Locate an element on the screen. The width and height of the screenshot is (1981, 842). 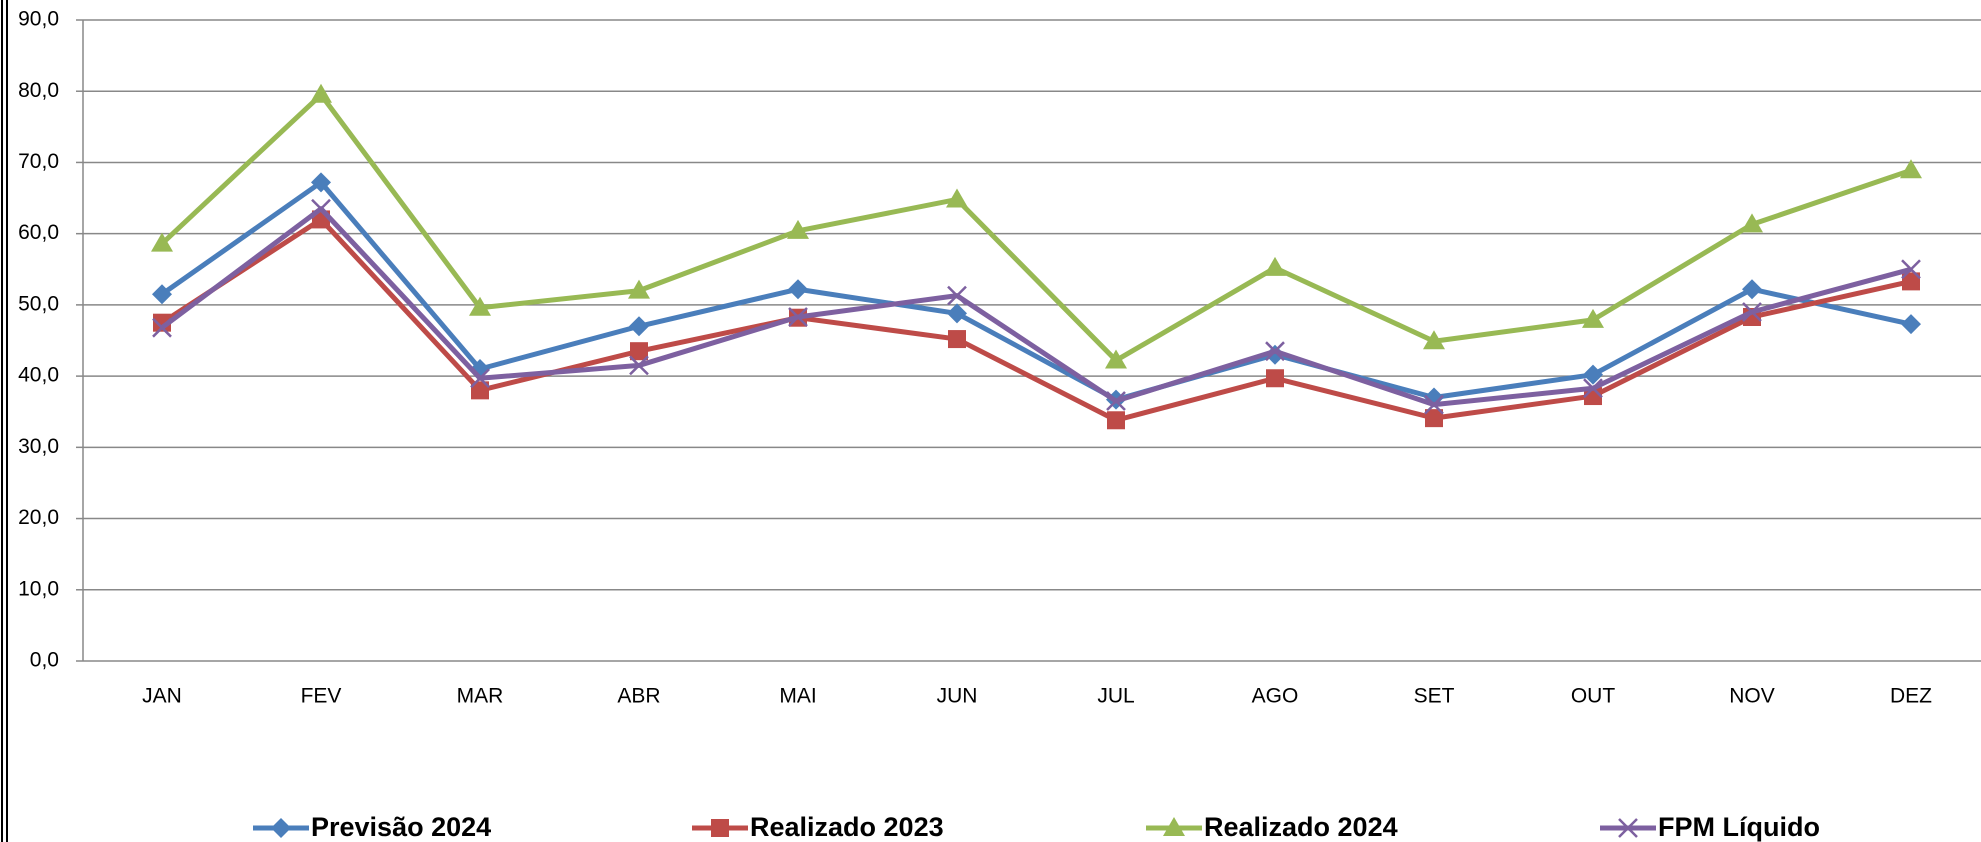
y-tick-label: 90,0 is located at coordinates (38, 19).